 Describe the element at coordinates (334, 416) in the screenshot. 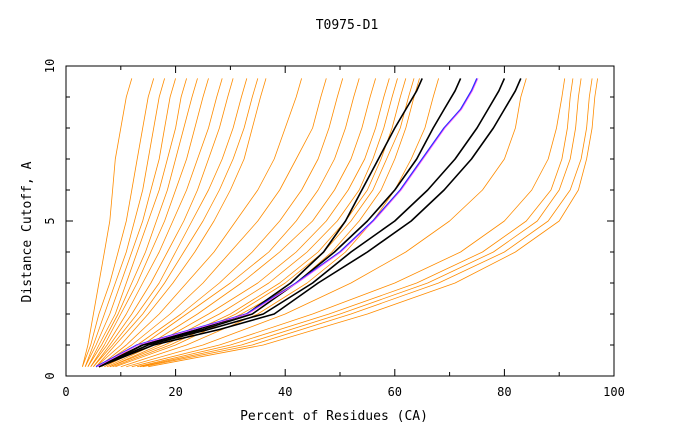

I see `x-axis-label: Percent of Residues (CA)` at that location.